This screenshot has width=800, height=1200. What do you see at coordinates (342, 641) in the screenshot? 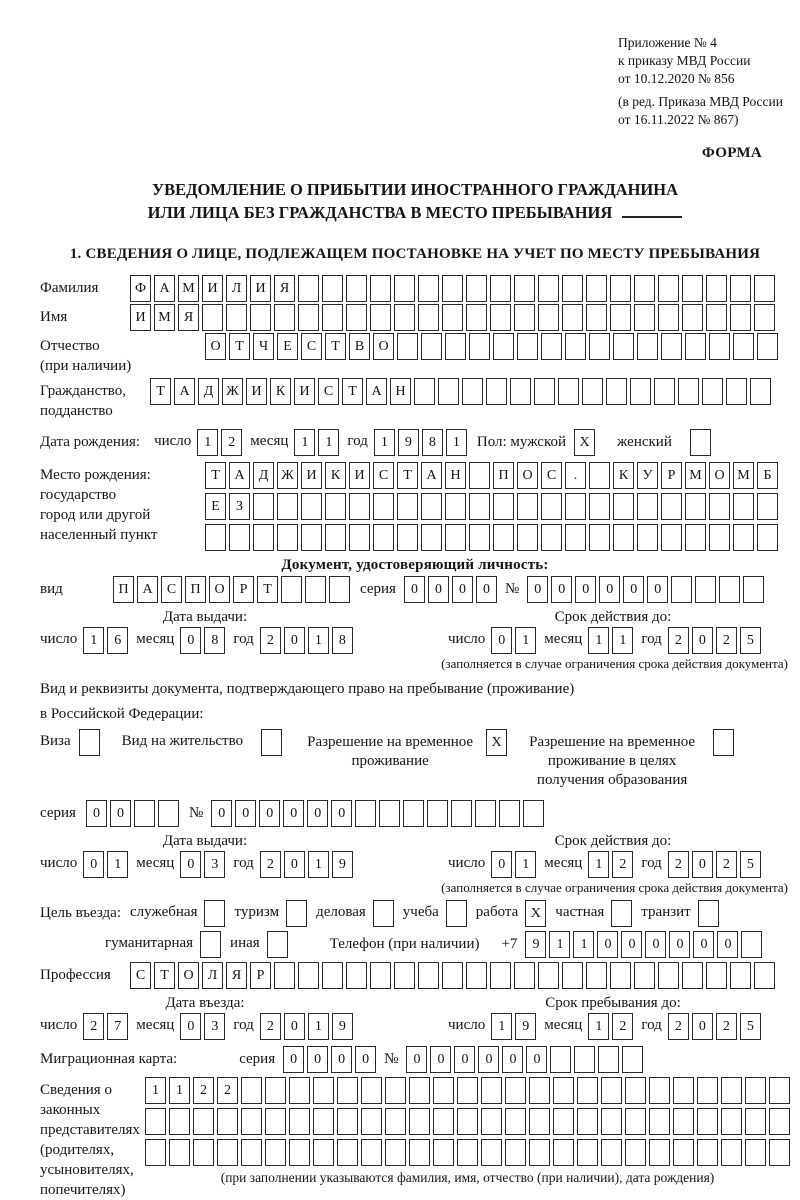
I see `char-cell: 8` at bounding box center [342, 641].